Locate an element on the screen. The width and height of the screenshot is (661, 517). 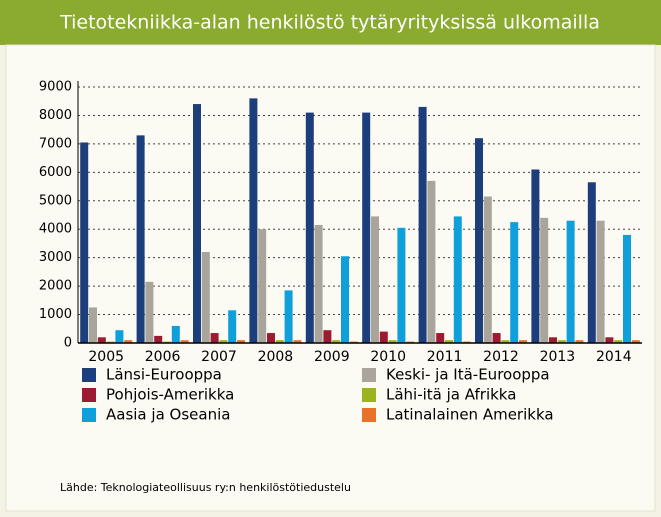
x-tick-label: 2010 is located at coordinates (388, 357).